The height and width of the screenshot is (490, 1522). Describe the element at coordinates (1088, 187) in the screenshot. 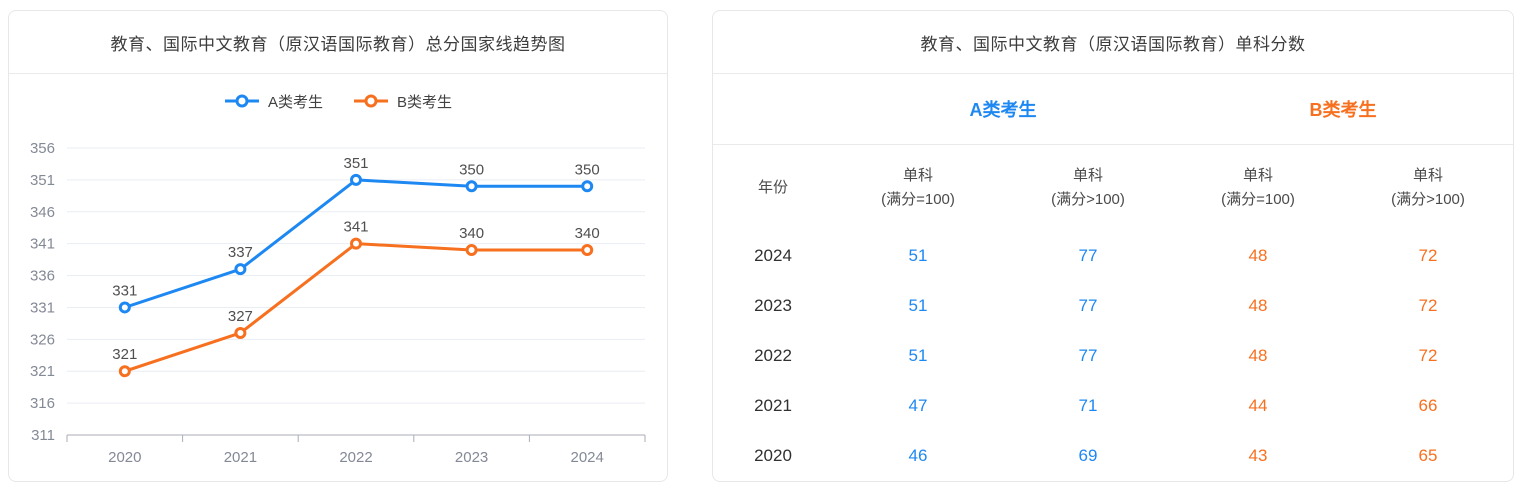

I see `column-header-1: 单科 (满分>100)` at that location.